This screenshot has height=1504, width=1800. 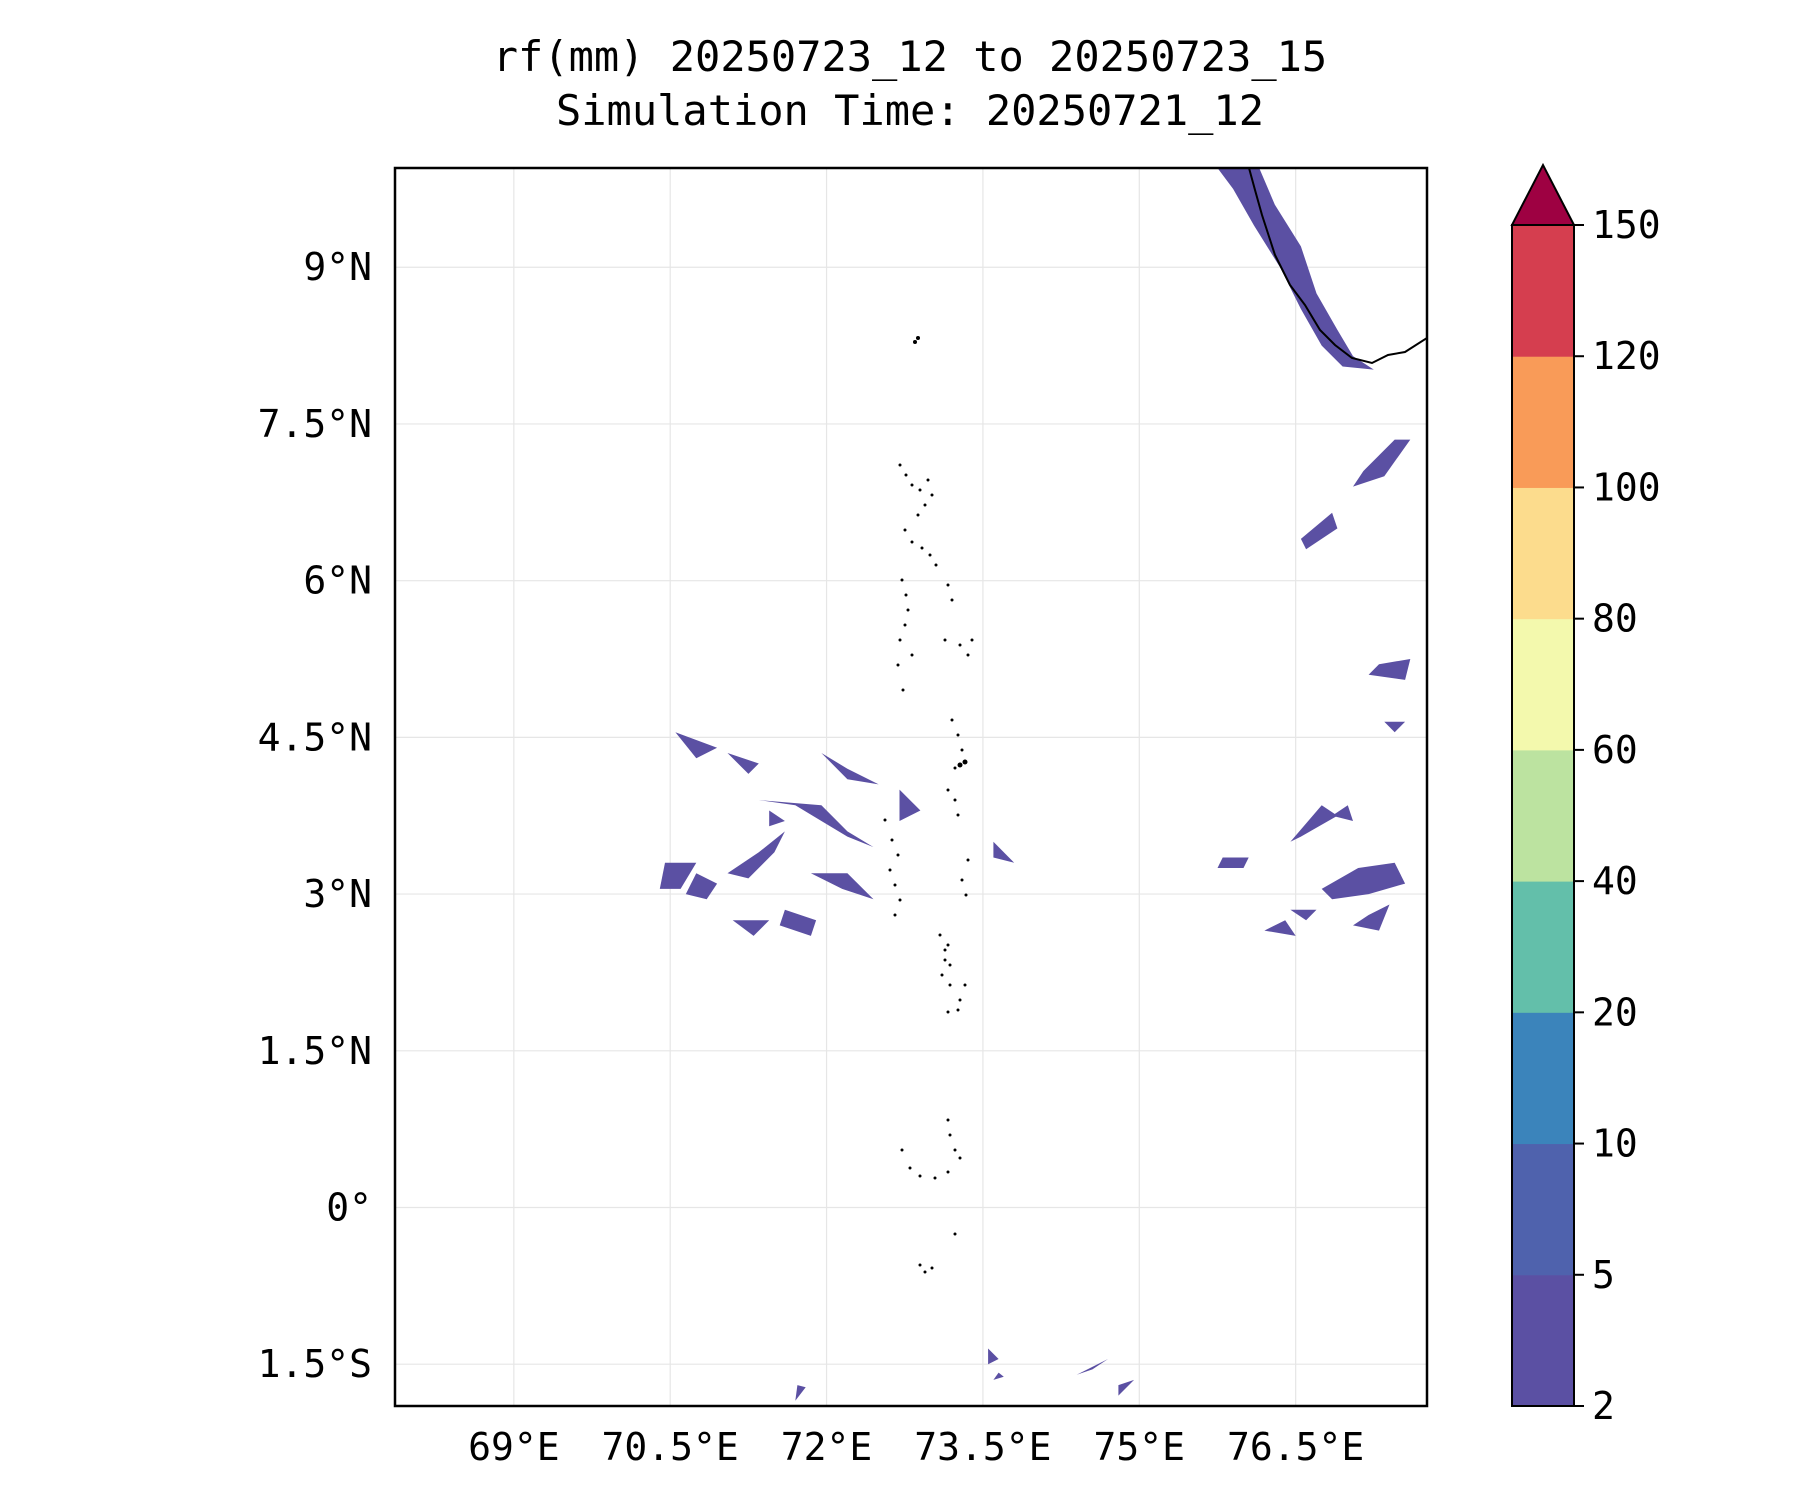 I want to click on colorbar-label-5: 60, so click(x=1615, y=750).